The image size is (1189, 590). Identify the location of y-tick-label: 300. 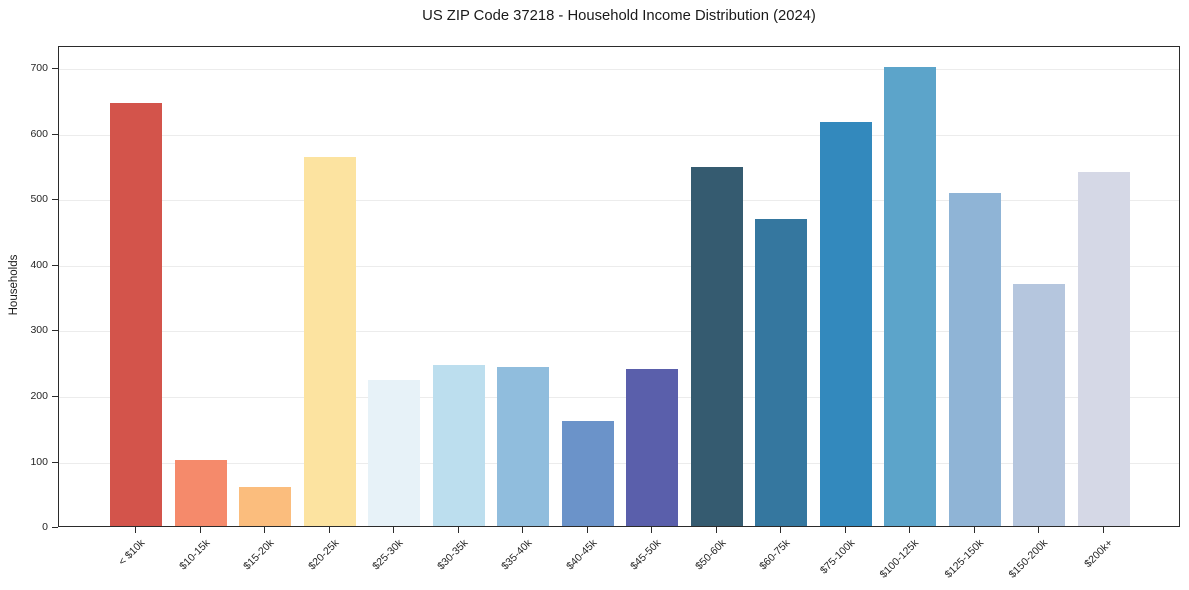
(39, 330).